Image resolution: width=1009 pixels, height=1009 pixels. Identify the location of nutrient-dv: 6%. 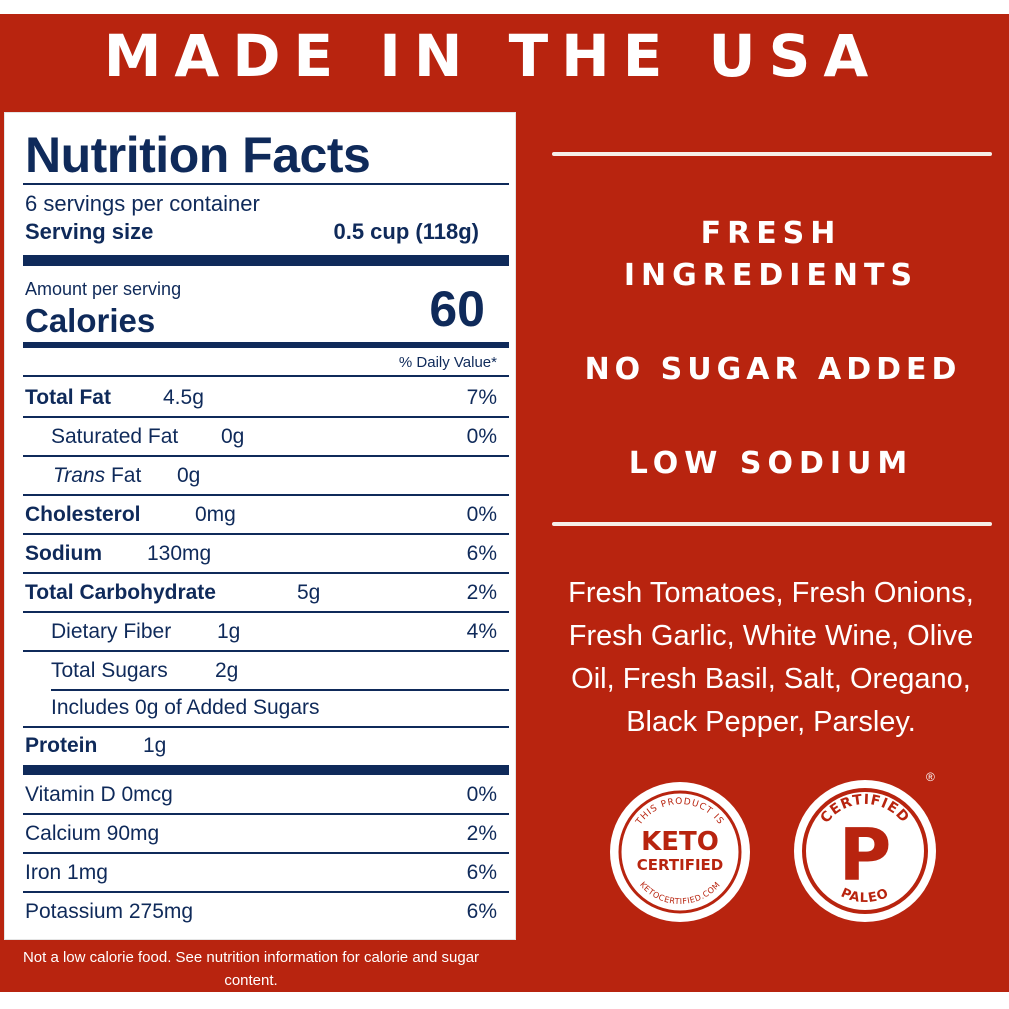
(481, 553).